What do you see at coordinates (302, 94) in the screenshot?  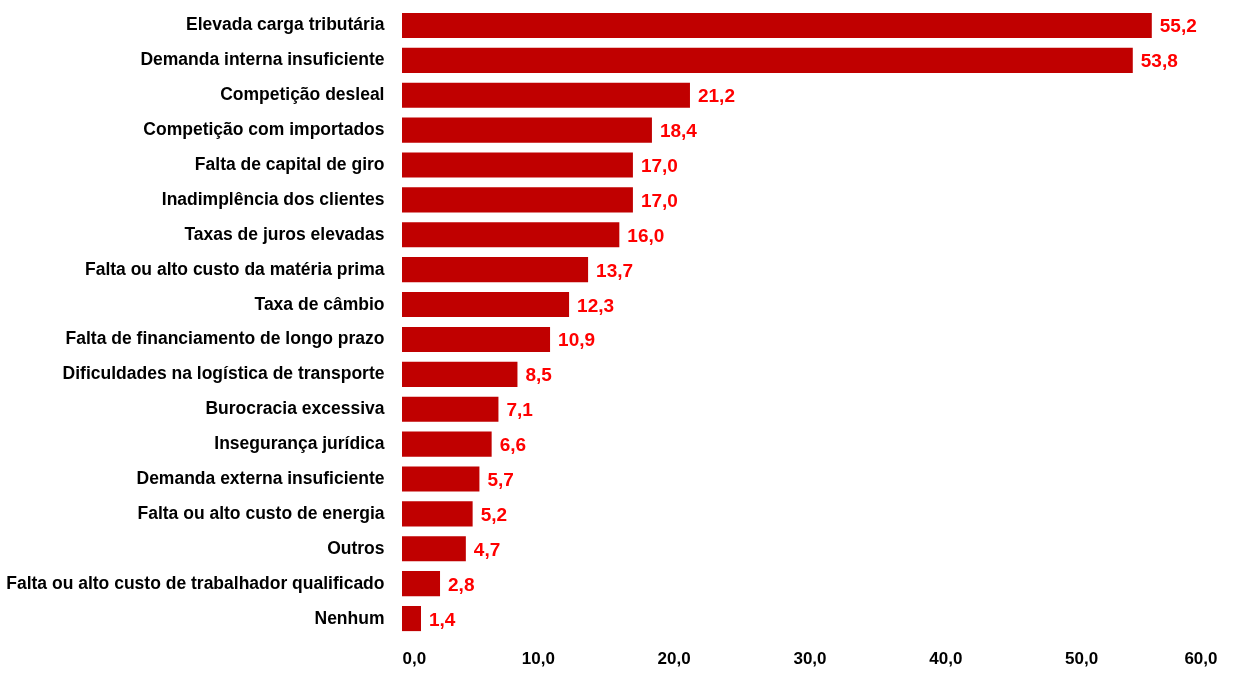 I see `y-tick-label: Competição desleal` at bounding box center [302, 94].